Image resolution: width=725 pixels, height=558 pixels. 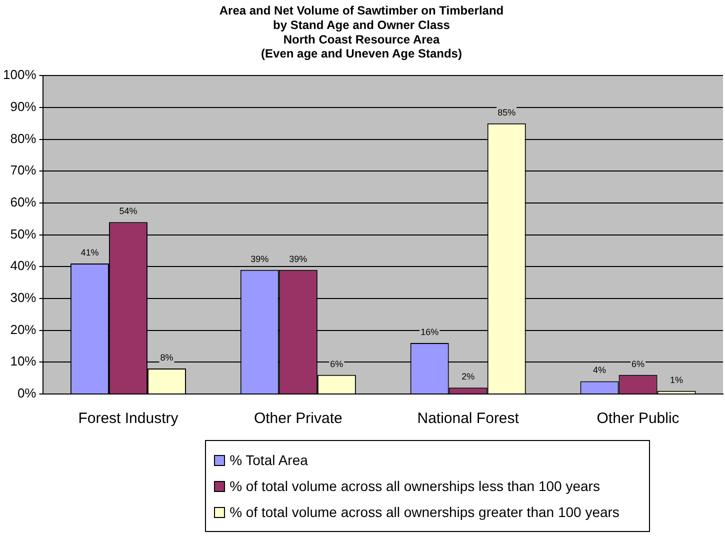 I want to click on y-tick-label: 90%, so click(x=23, y=106).